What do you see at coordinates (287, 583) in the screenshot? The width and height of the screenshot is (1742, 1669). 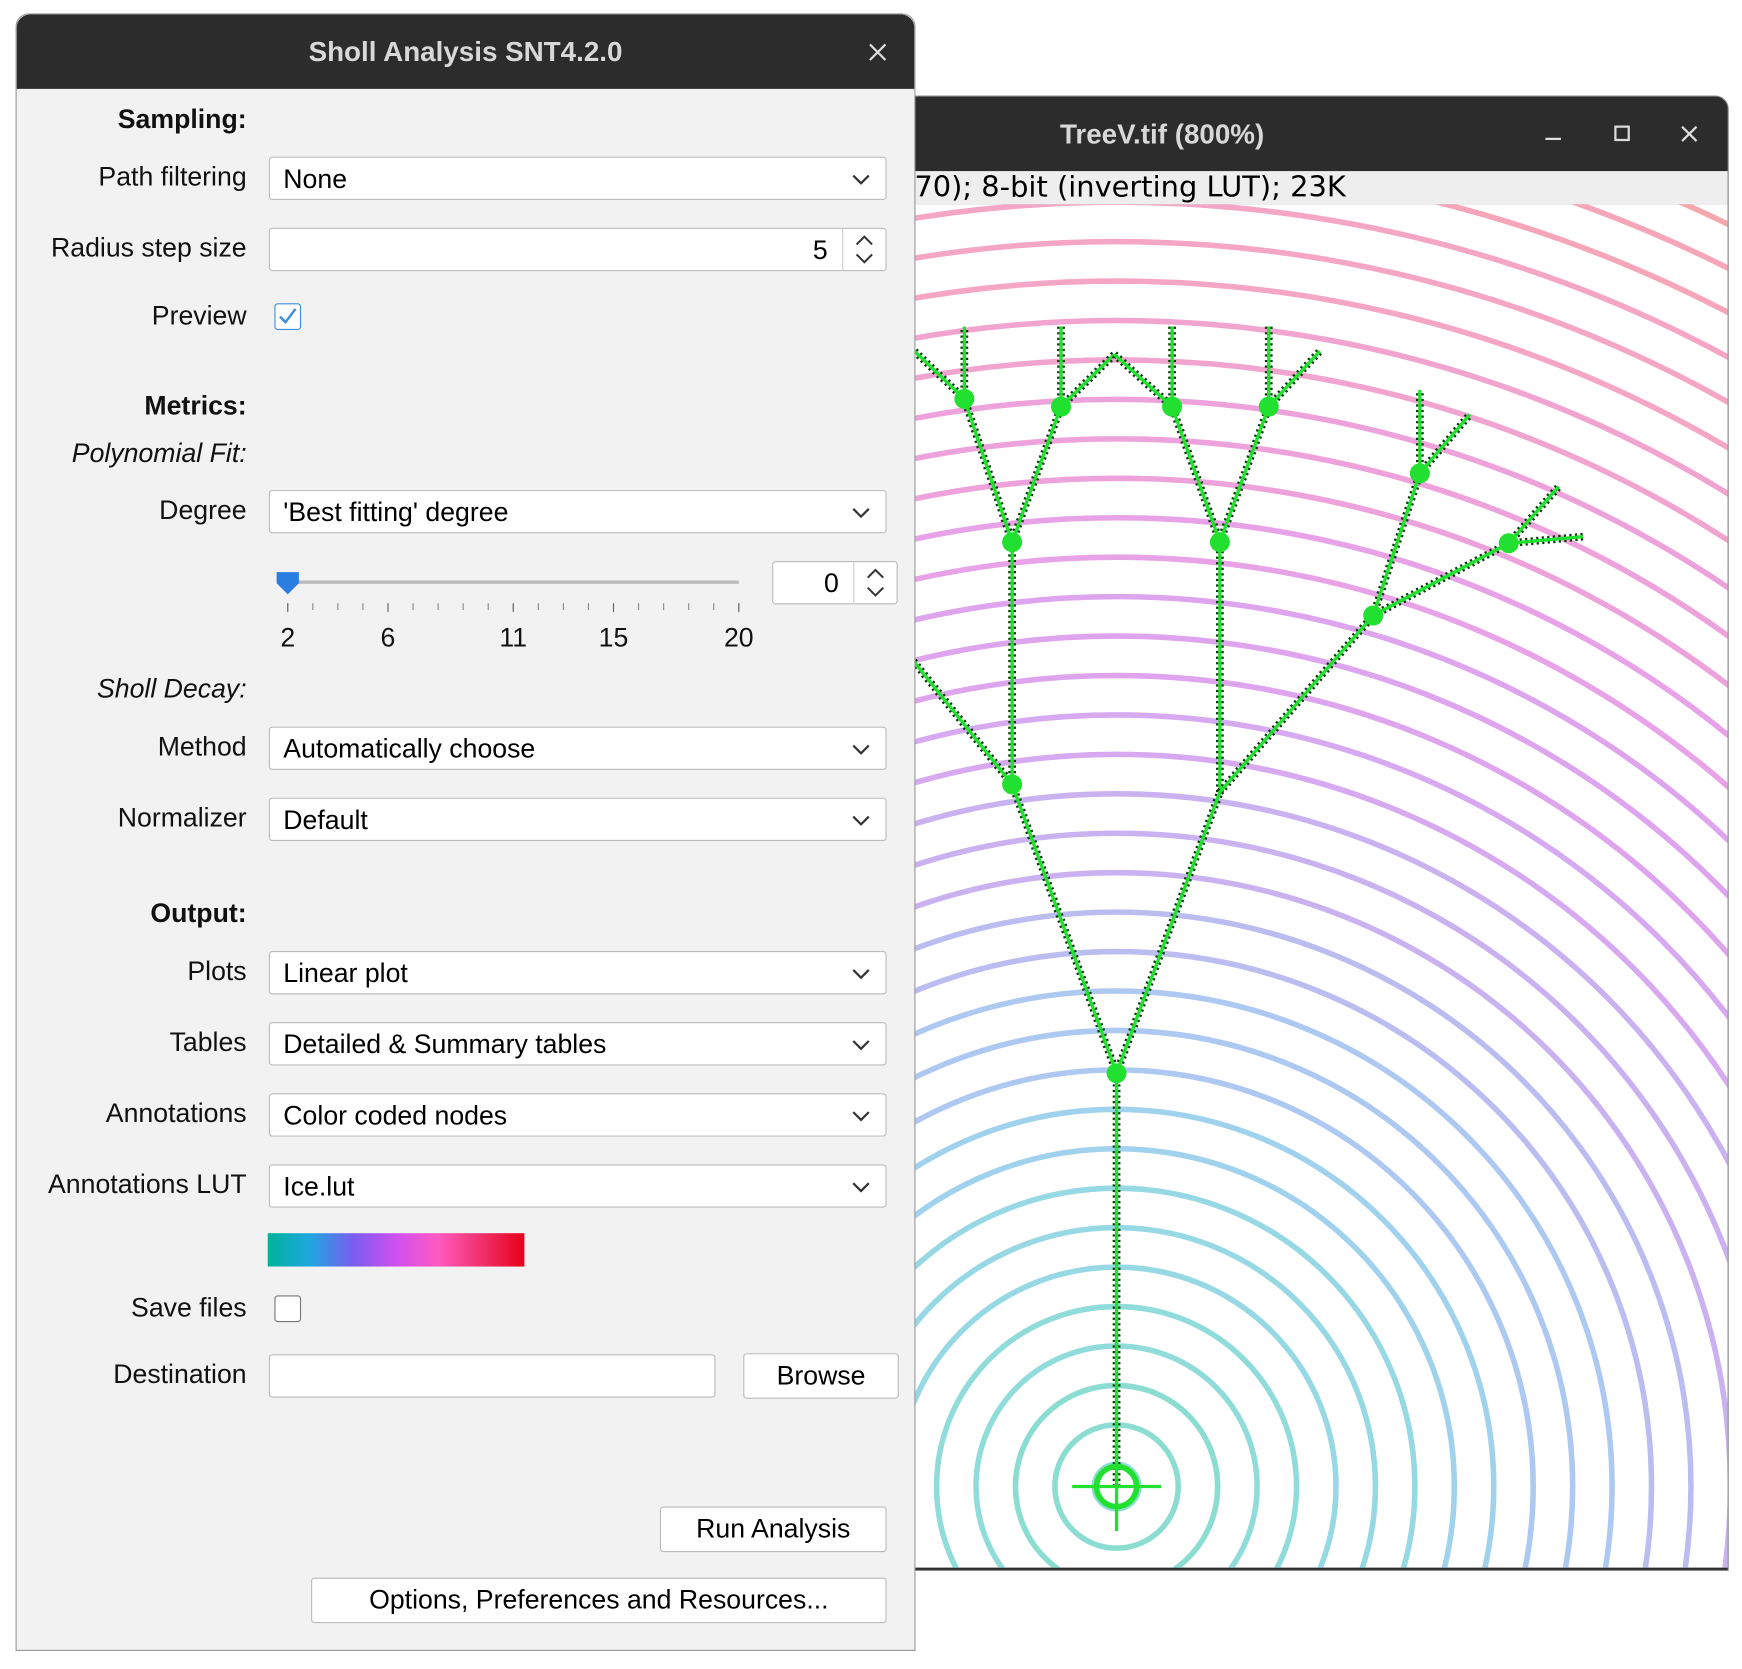 I see `slider-thumb` at bounding box center [287, 583].